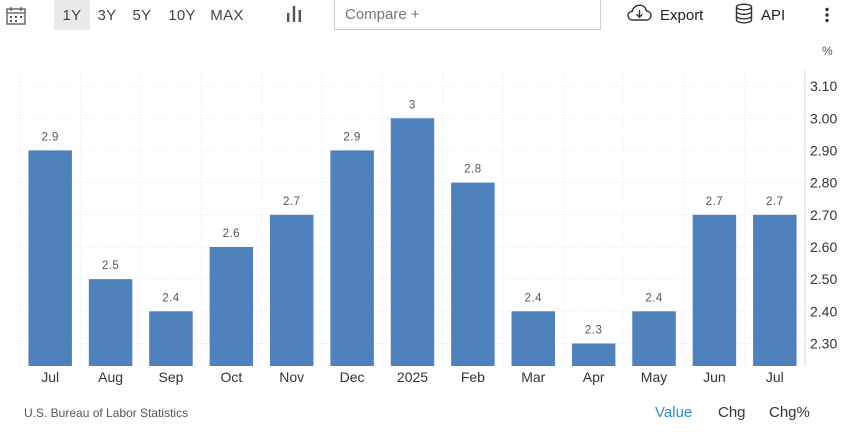  Describe the element at coordinates (111, 266) in the screenshot. I see `data-label: 2.5` at that location.